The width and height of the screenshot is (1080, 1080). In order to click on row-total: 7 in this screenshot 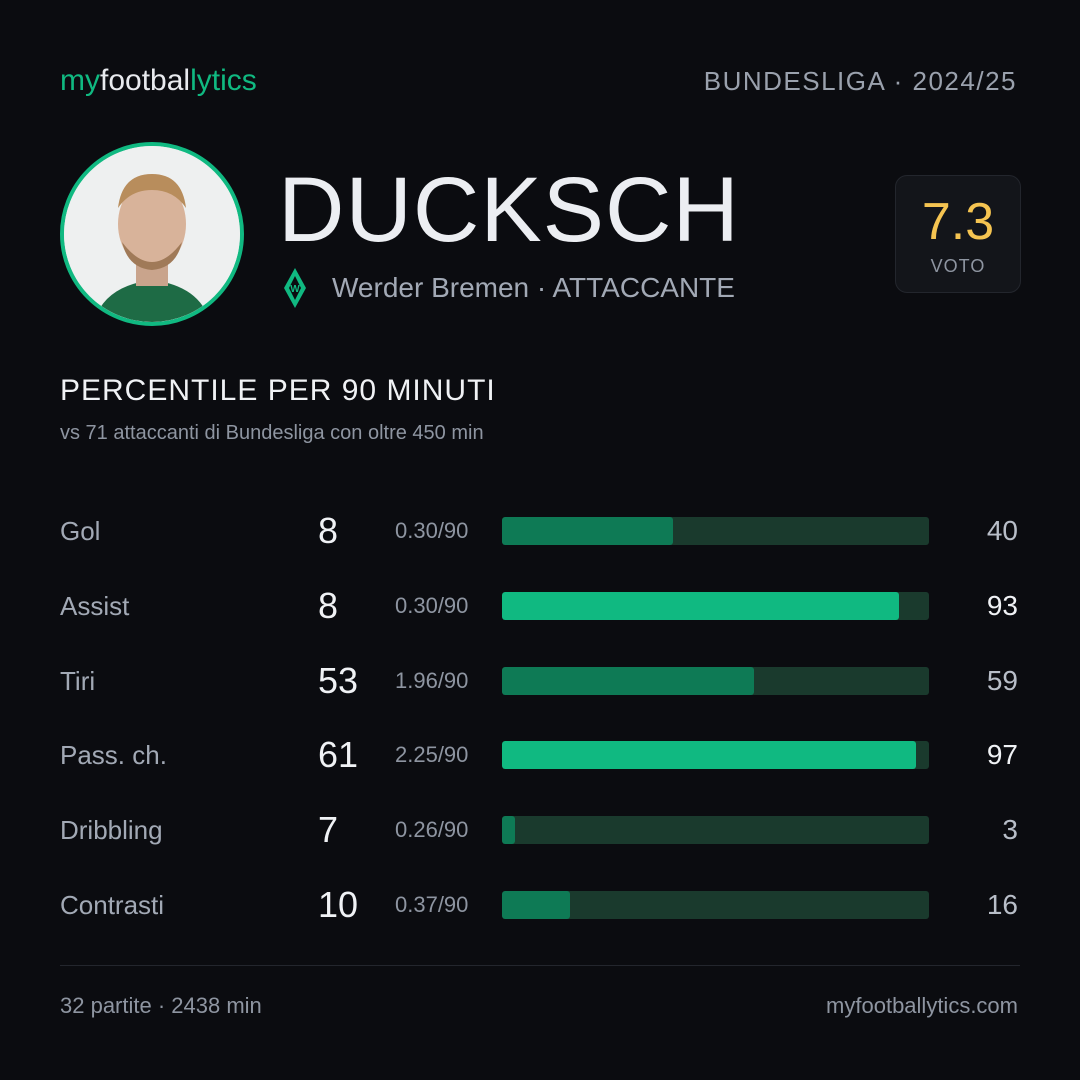, I will do `click(328, 830)`.